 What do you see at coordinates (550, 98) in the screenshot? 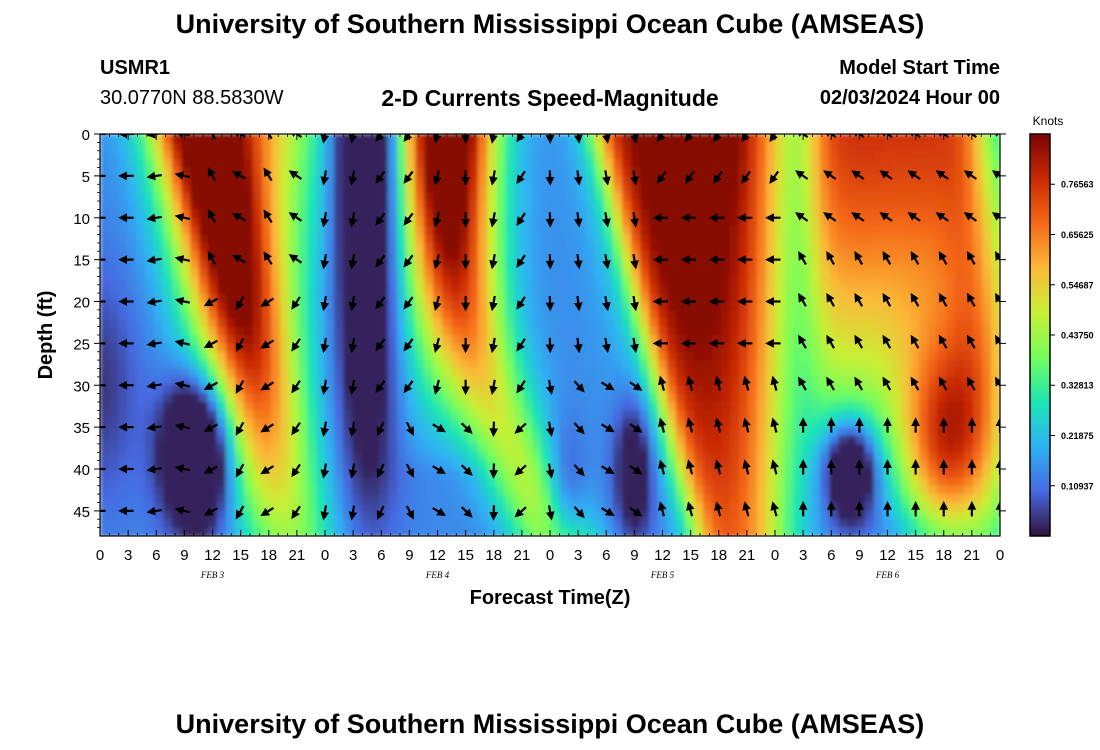
I see `chart-subtitle: 2-D Currents Speed-Magnitude` at bounding box center [550, 98].